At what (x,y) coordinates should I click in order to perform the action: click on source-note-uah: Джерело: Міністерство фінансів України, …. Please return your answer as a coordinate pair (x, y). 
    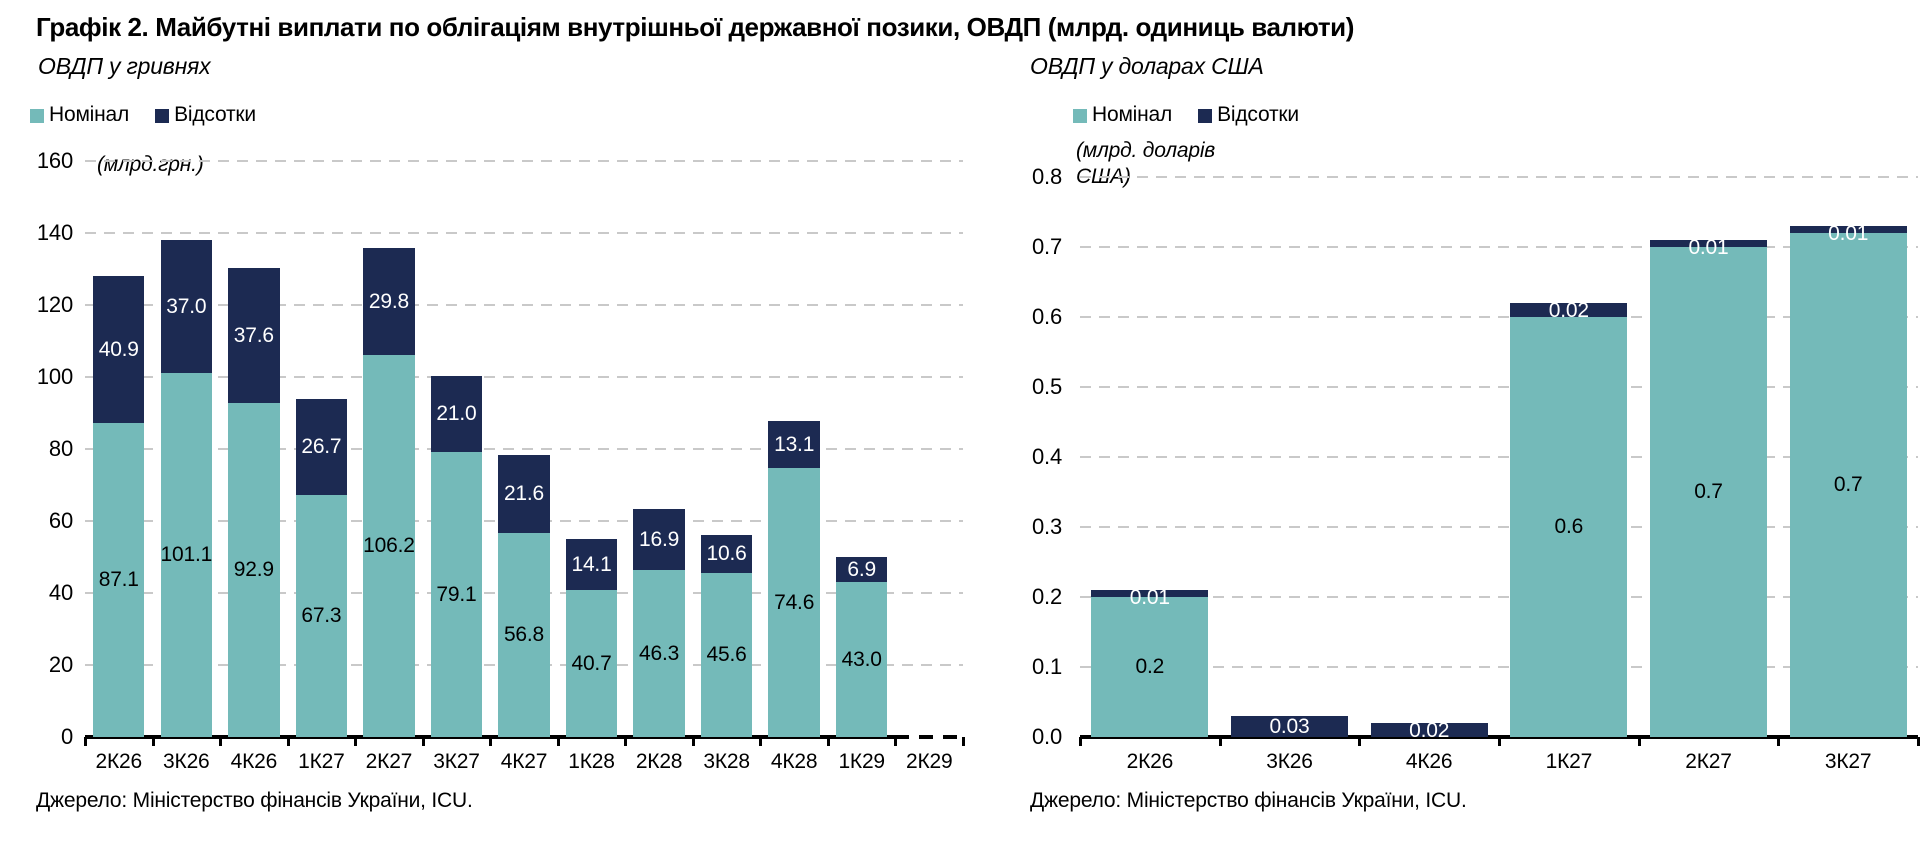
    Looking at the image, I should click on (254, 800).